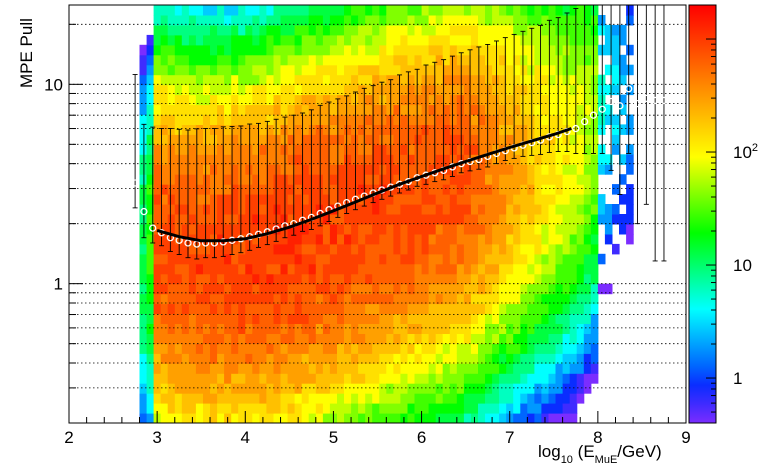 This screenshot has height=472, width=762. I want to click on x-axis-label-sub-mue: MuE, so click(606, 460).